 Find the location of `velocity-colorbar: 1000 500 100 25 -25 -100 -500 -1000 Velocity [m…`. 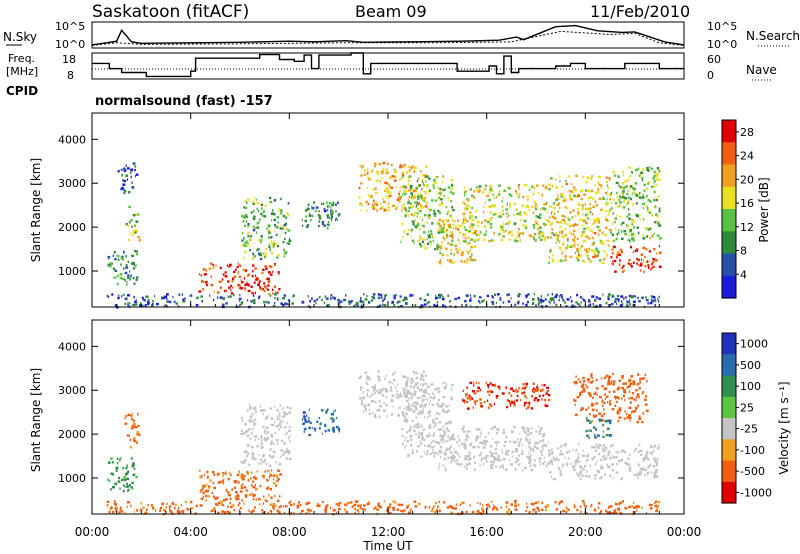

velocity-colorbar: 1000 500 100 25 -25 -100 -500 -1000 Velocity [m… is located at coordinates (756, 418).